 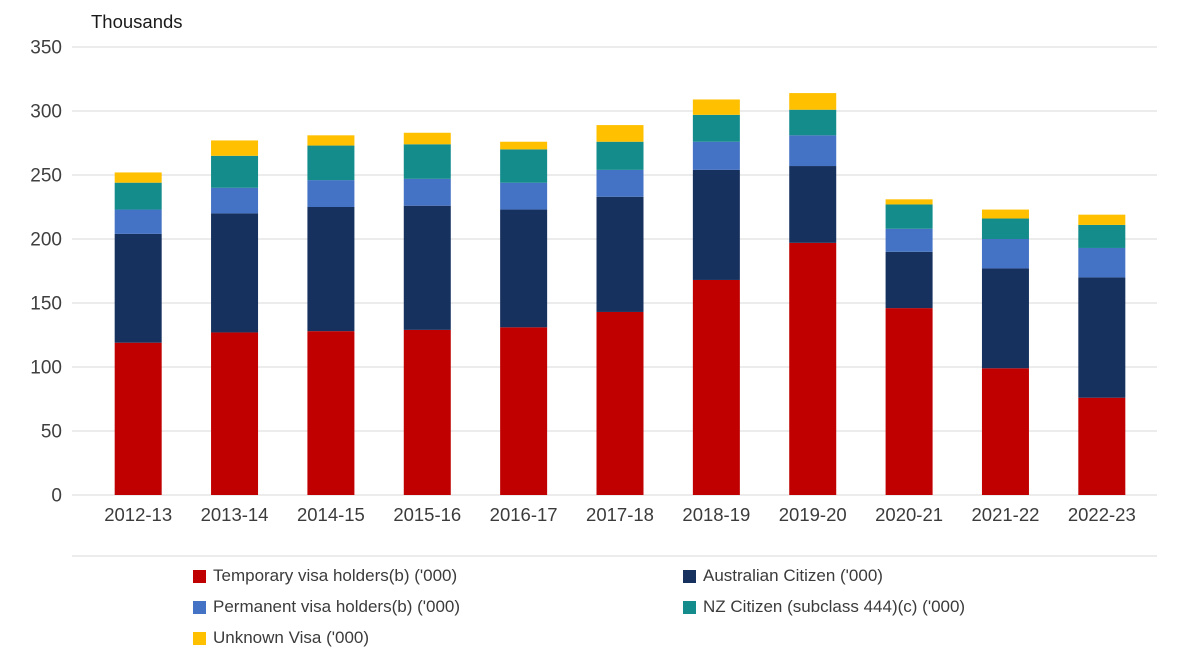 I want to click on legend-label: Permanent visa holders(b) ('000), so click(x=337, y=606).